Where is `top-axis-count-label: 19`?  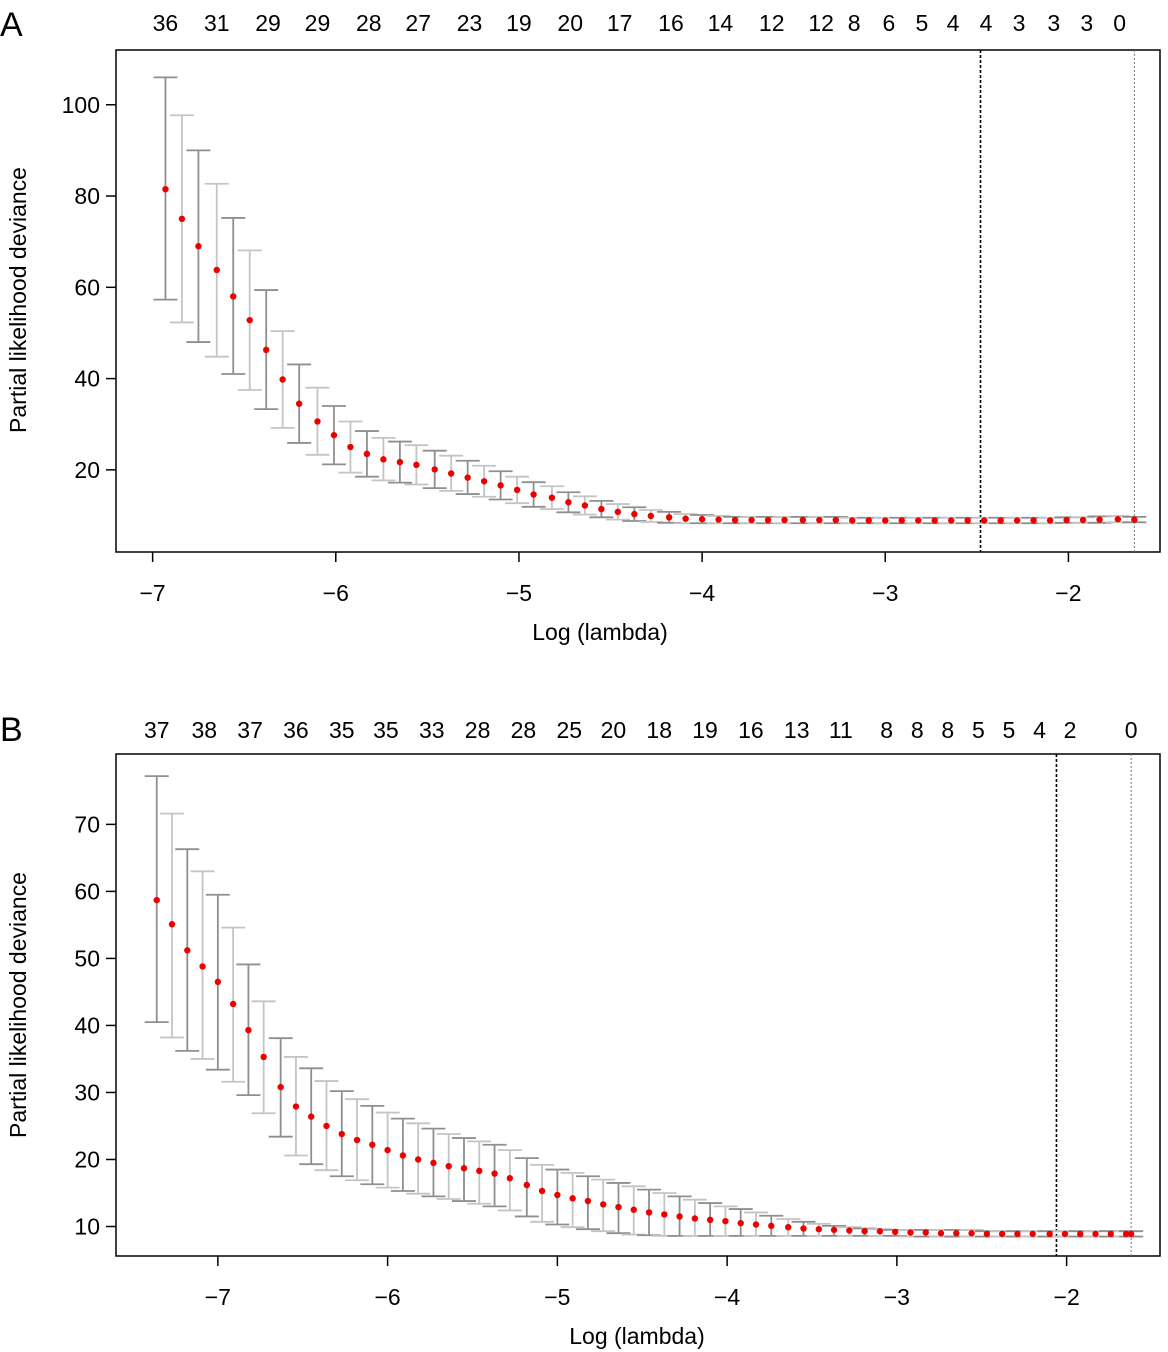
top-axis-count-label: 19 is located at coordinates (519, 23).